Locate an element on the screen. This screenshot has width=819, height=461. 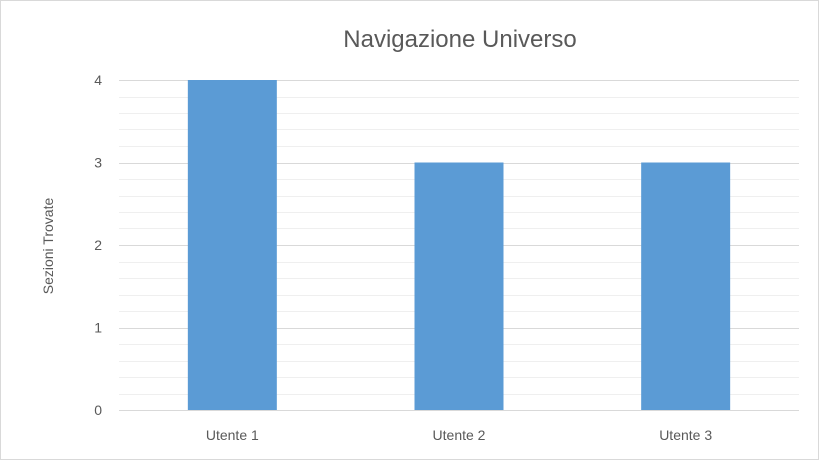
y-axis-title: Sezioni Trovate is located at coordinates (48, 246).